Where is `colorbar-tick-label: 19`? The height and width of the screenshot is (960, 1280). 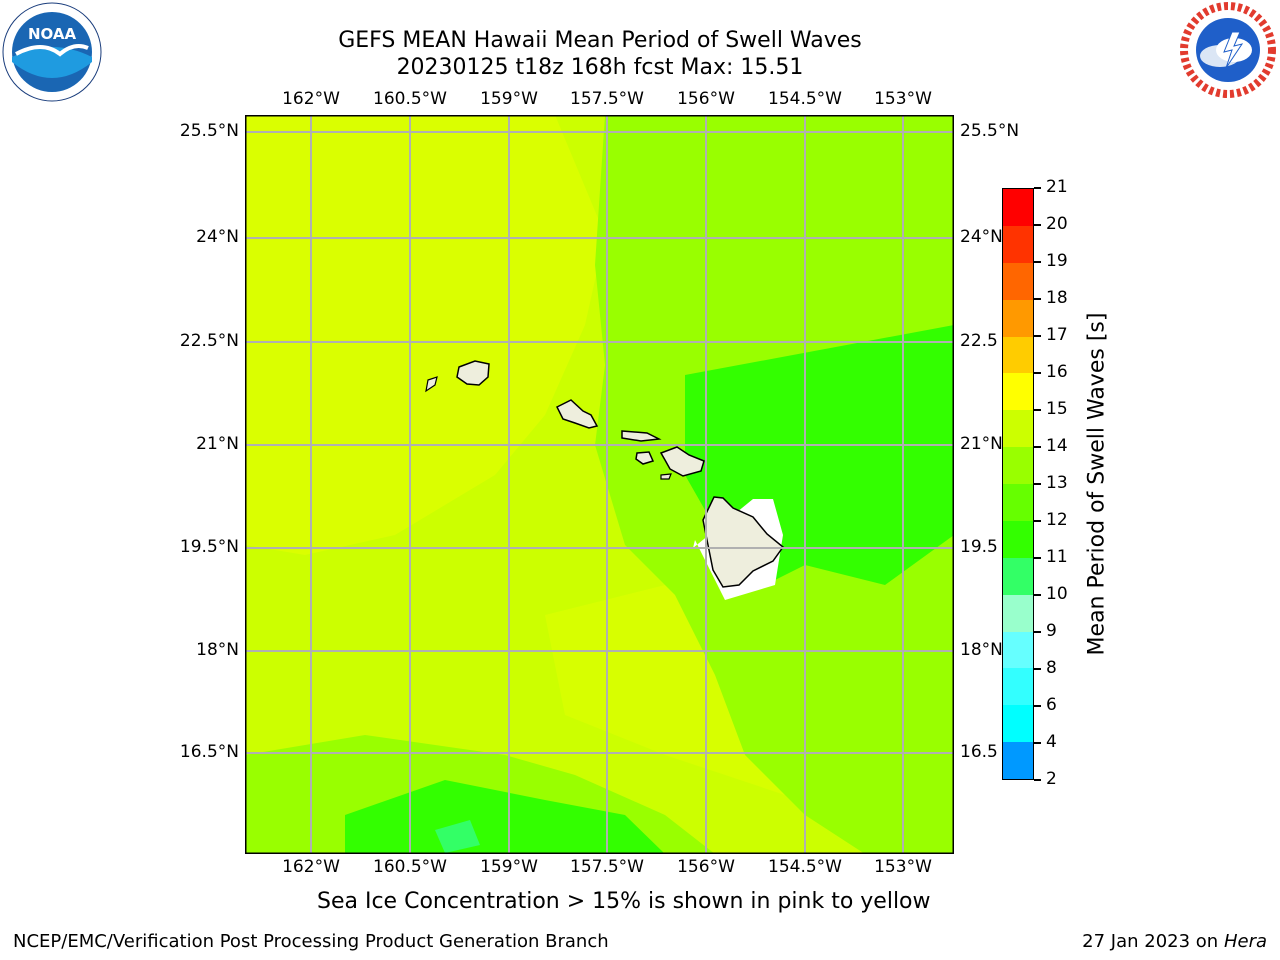 colorbar-tick-label: 19 is located at coordinates (1057, 261).